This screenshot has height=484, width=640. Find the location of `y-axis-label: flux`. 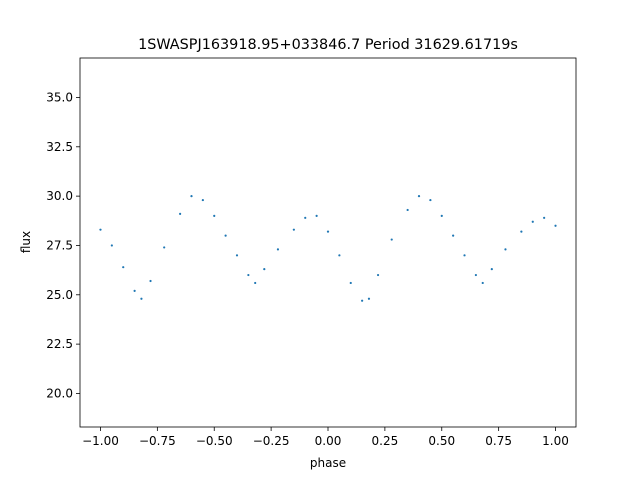

y-axis-label: flux is located at coordinates (26, 242).